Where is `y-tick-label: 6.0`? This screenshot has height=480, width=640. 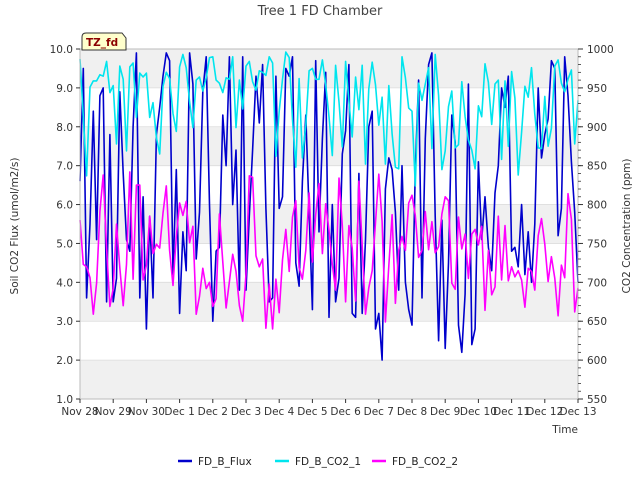 y-tick-label: 6.0 is located at coordinates (64, 206).